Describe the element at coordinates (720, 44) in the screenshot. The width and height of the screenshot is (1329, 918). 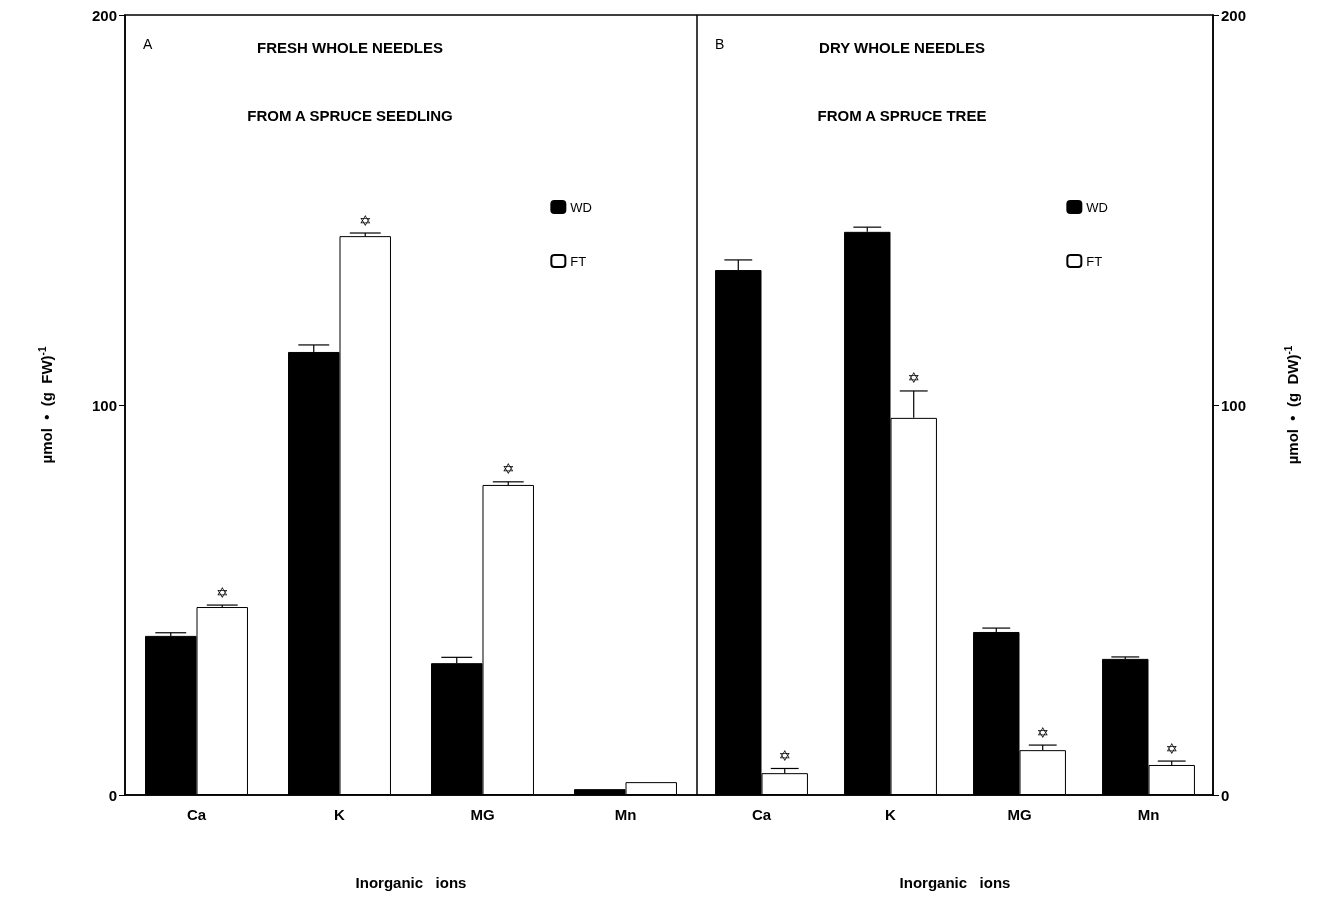
I see `annotation: B` at that location.